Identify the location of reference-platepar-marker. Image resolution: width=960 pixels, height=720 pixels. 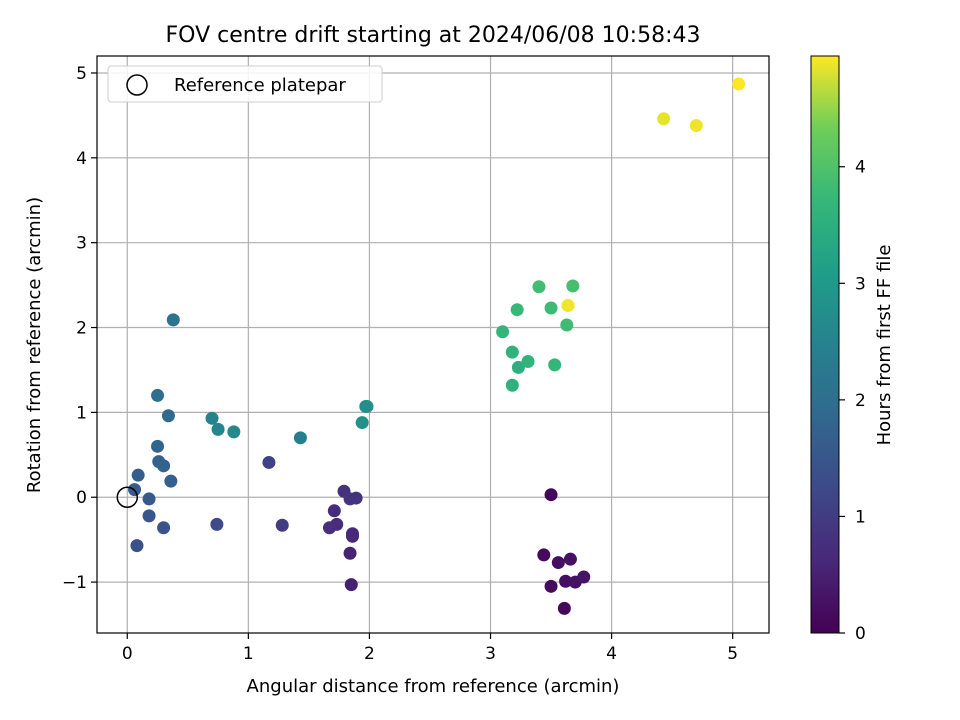
(127, 497).